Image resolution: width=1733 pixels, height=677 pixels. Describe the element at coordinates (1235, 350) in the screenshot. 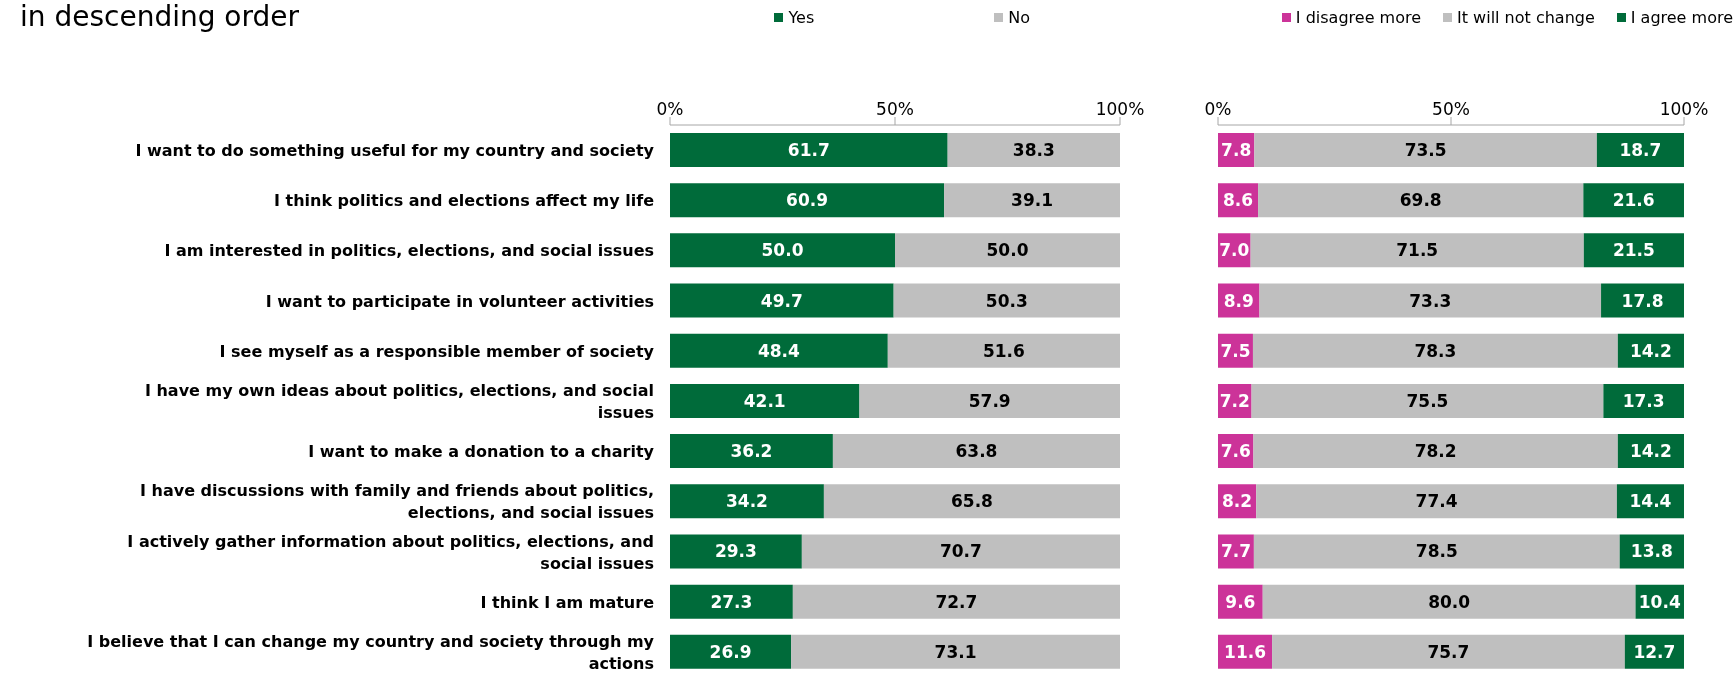

I see `data-label: 7.5` at that location.